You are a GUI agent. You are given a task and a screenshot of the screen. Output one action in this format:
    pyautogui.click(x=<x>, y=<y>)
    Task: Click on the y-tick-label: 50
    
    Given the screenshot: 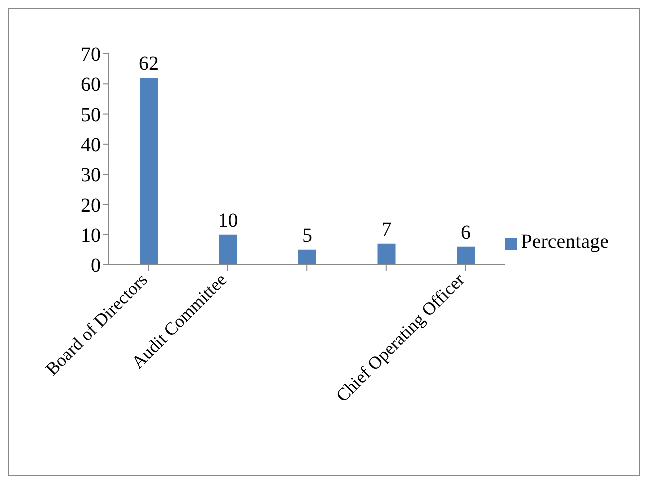 What is the action you would take?
    pyautogui.click(x=91, y=115)
    